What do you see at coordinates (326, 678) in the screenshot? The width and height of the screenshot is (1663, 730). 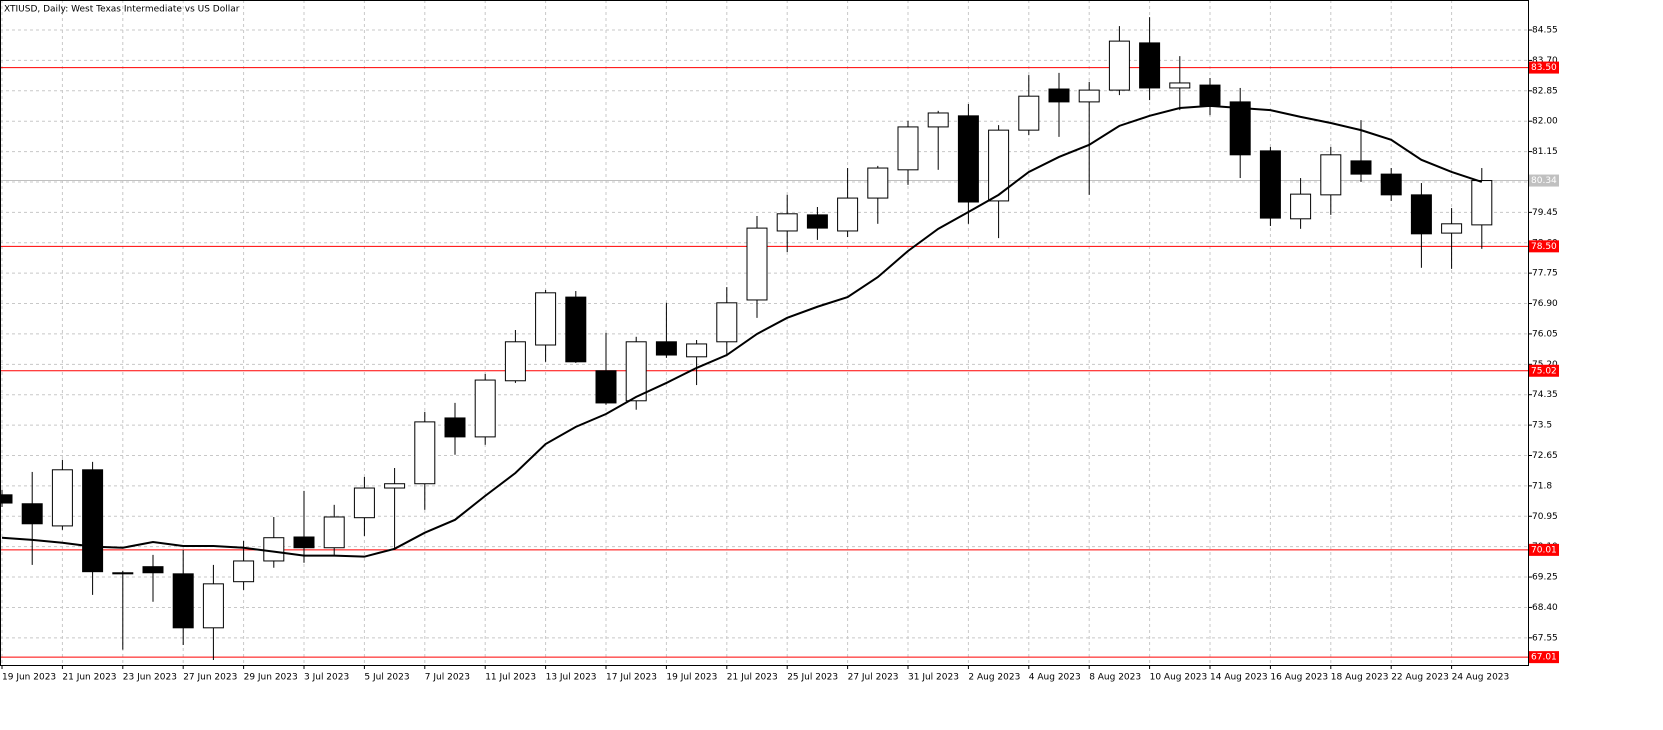 I see `x-tick-label: 3 Jul 2023` at bounding box center [326, 678].